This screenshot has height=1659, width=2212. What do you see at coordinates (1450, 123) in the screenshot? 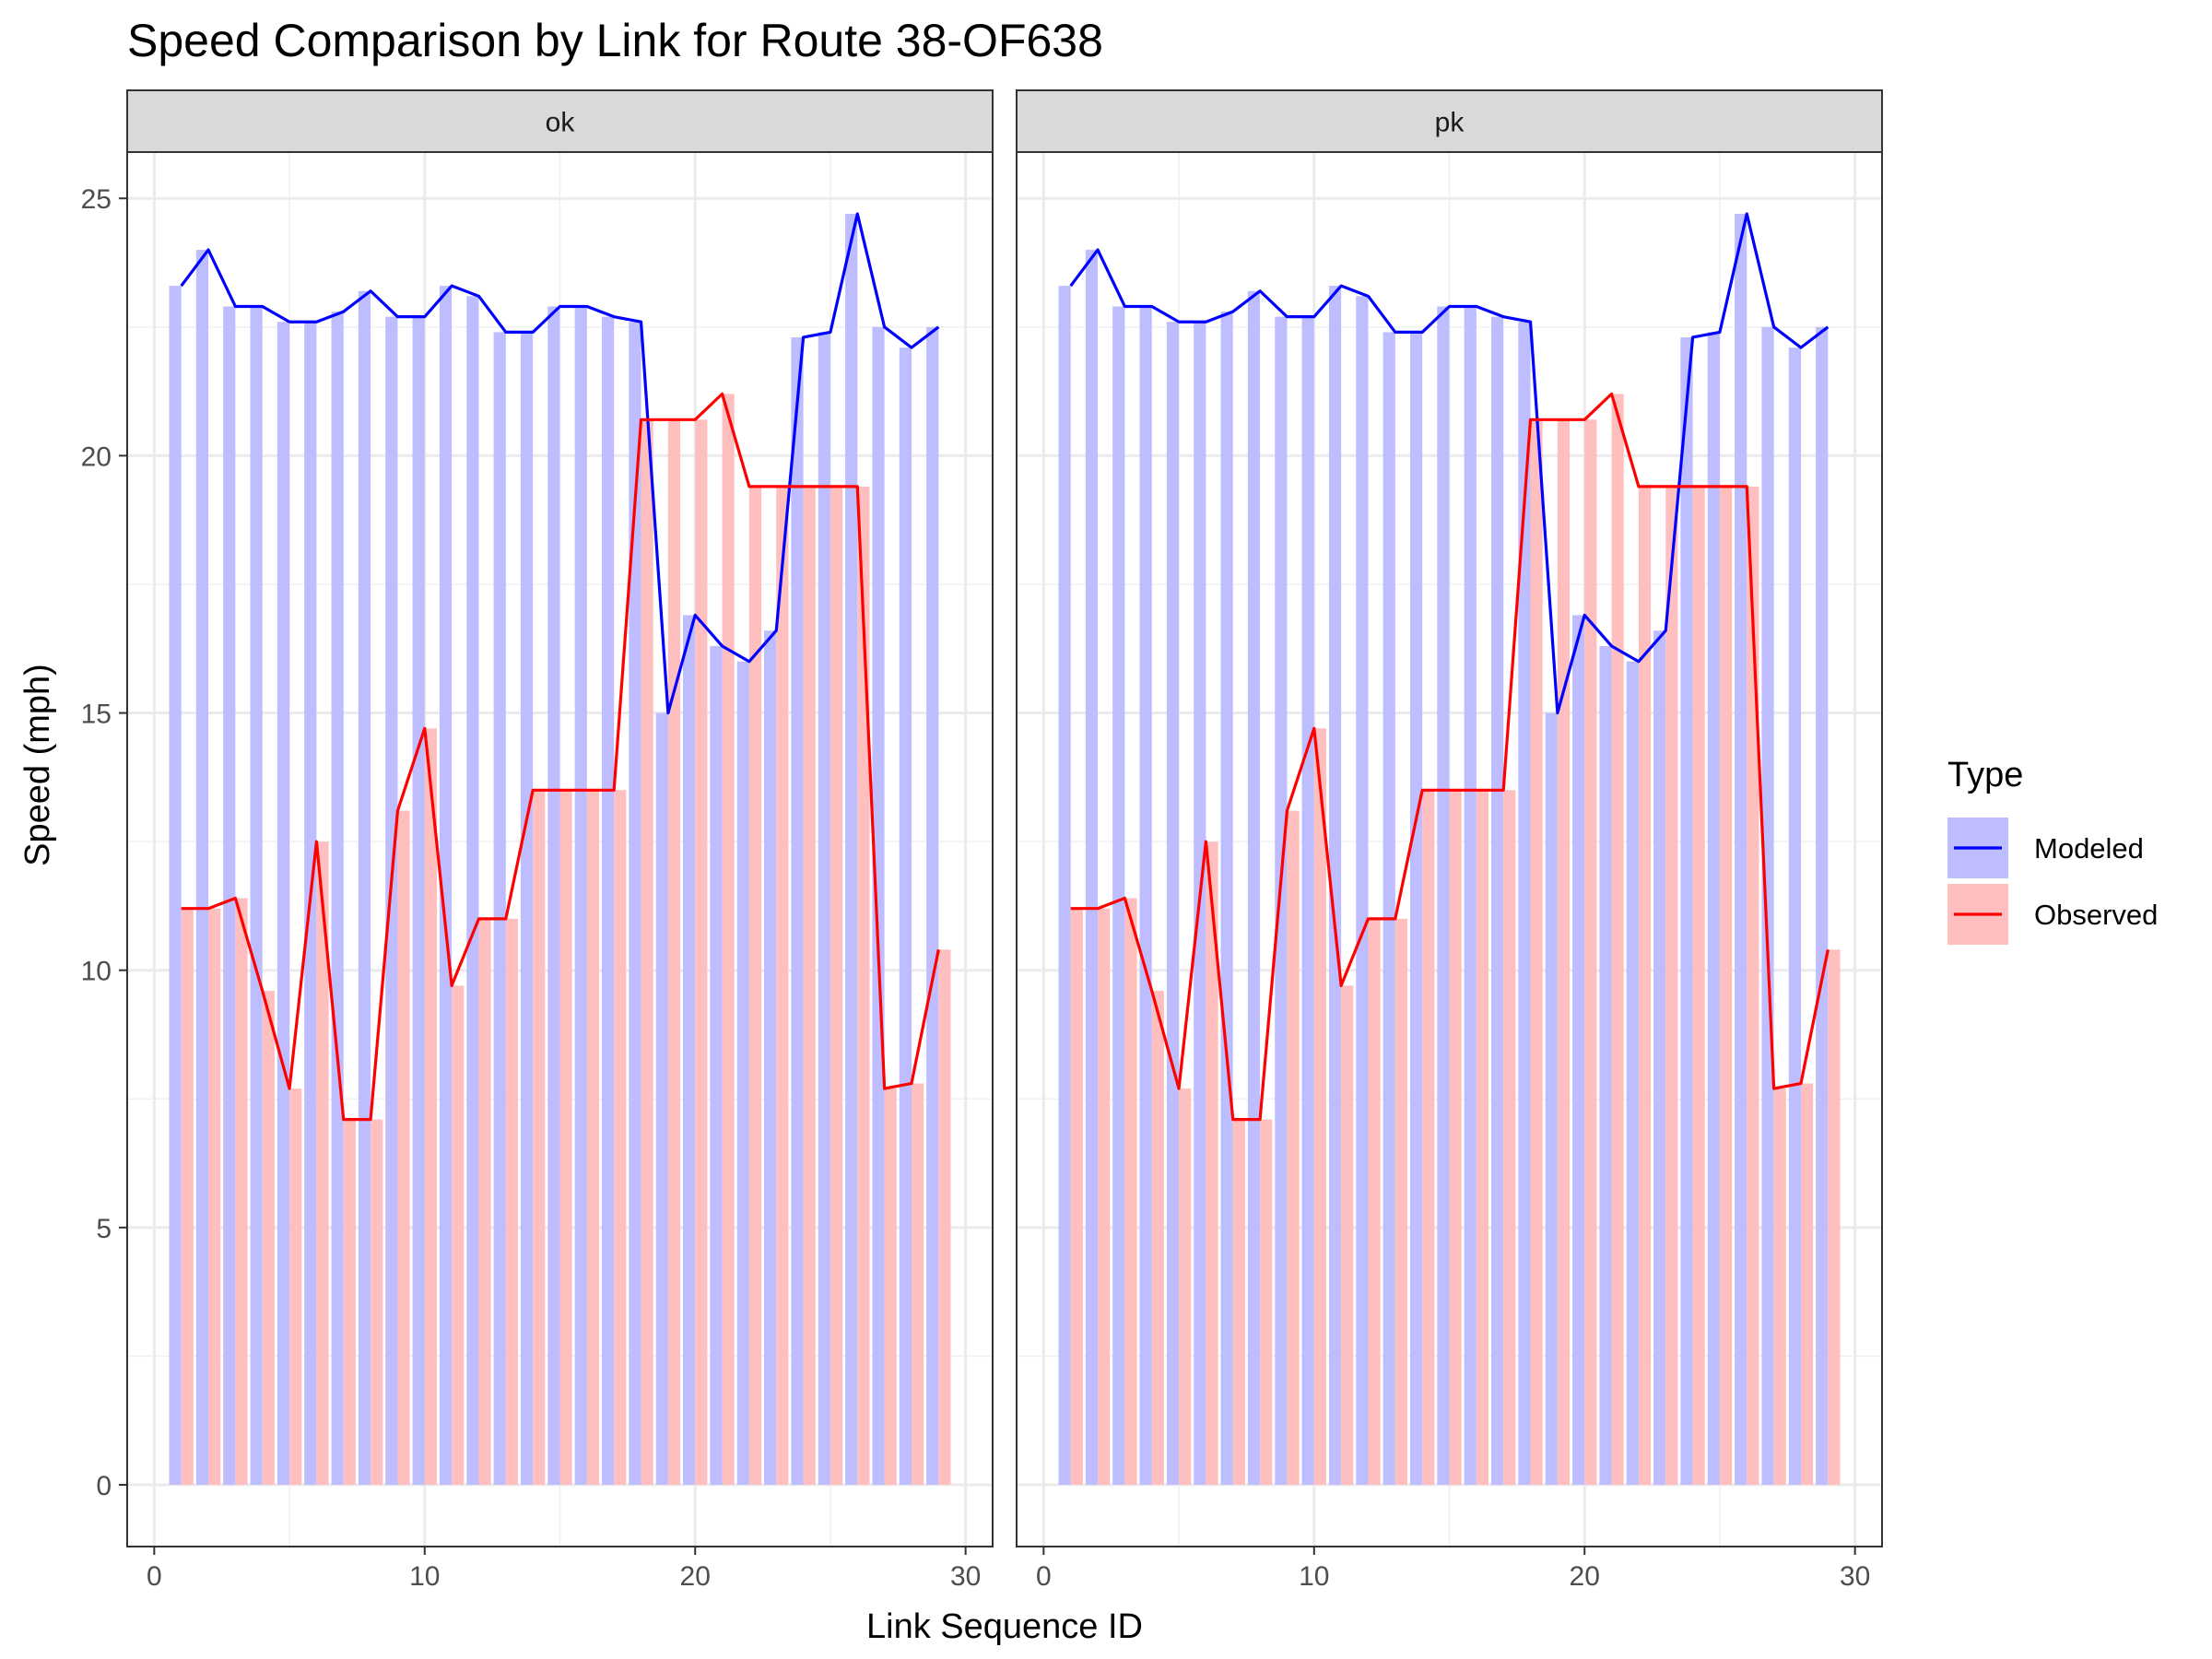
I see `facet-strip-label: pk` at bounding box center [1450, 123].